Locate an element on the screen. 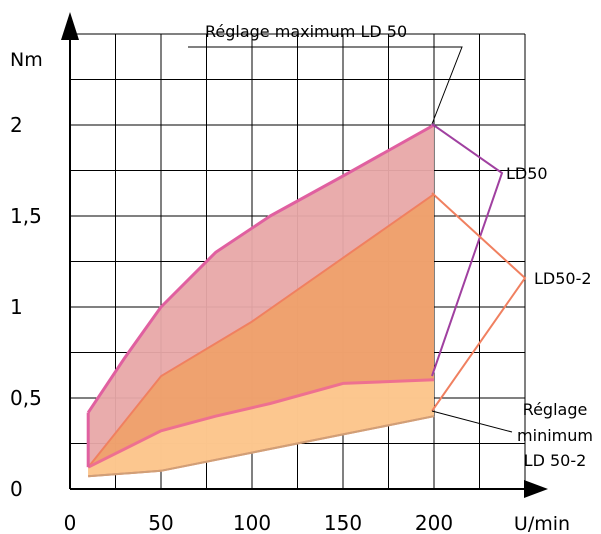 The width and height of the screenshot is (601, 534). ld50-2-label: LD50-2 is located at coordinates (563, 278).